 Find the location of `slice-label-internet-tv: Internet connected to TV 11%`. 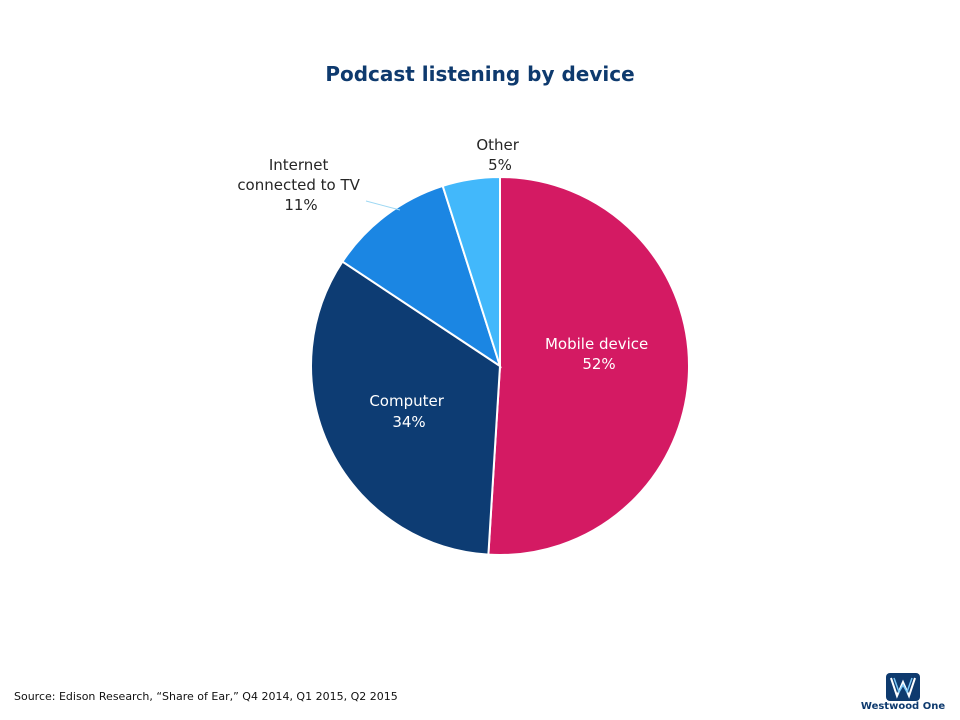

slice-label-internet-tv: Internet connected to TV 11% is located at coordinates (300, 185).